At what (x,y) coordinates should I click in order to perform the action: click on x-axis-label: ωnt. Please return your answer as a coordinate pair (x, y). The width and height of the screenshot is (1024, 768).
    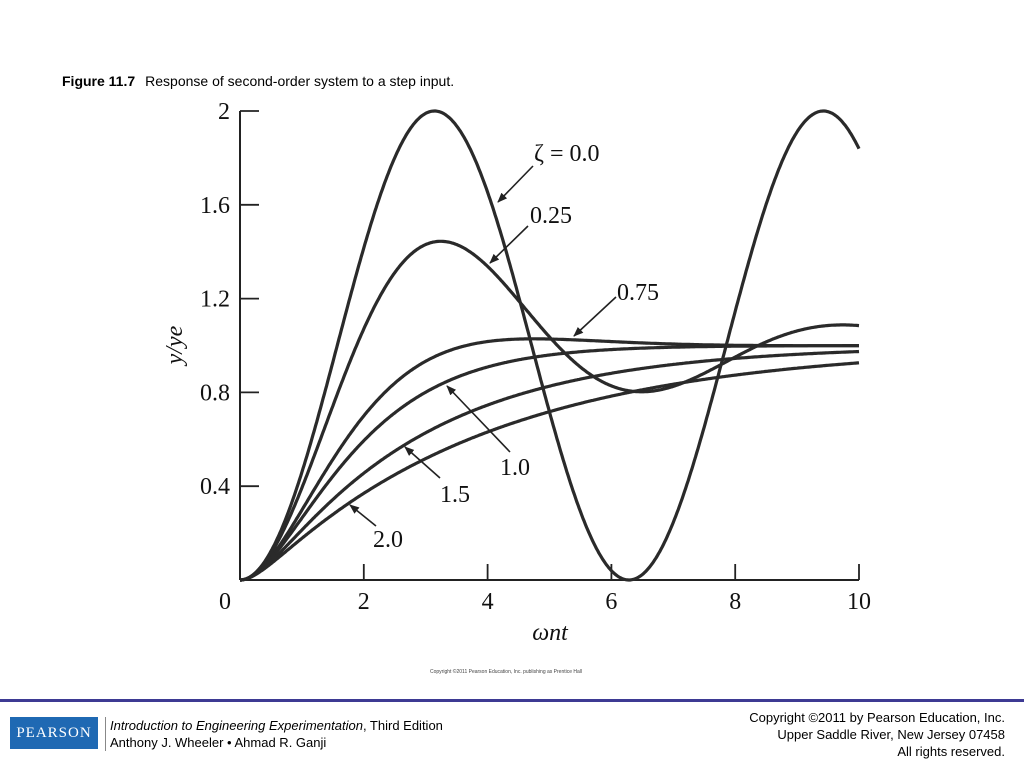
    Looking at the image, I should click on (550, 633).